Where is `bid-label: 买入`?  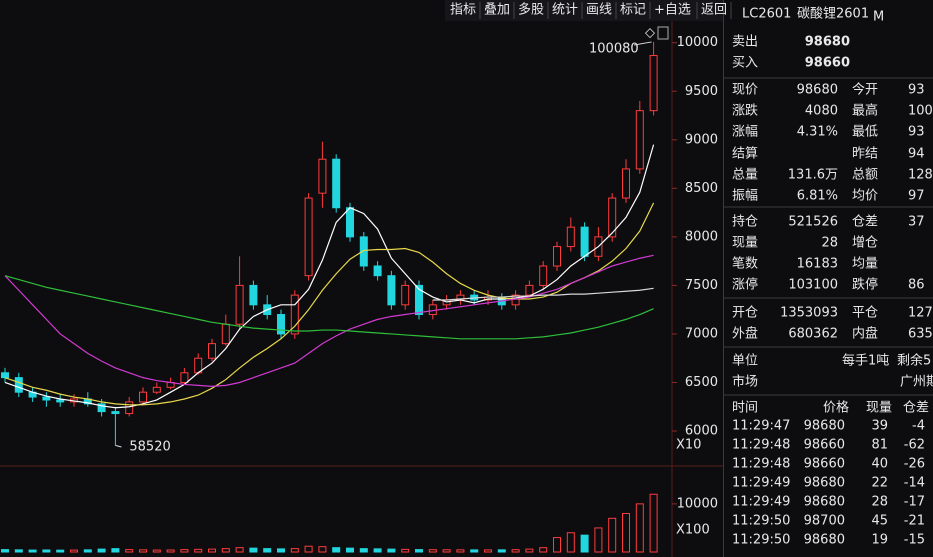
bid-label: 买入 is located at coordinates (745, 63).